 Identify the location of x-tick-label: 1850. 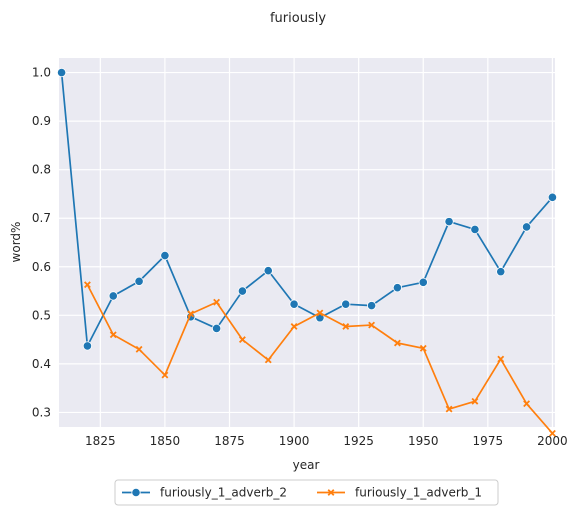
(165, 441).